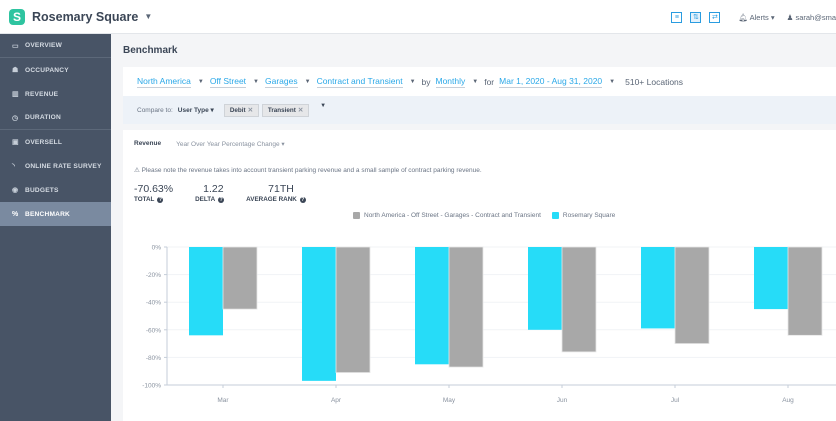 This screenshot has height=421, width=836. Describe the element at coordinates (228, 81) in the screenshot. I see `facility-filter: Off Street` at that location.